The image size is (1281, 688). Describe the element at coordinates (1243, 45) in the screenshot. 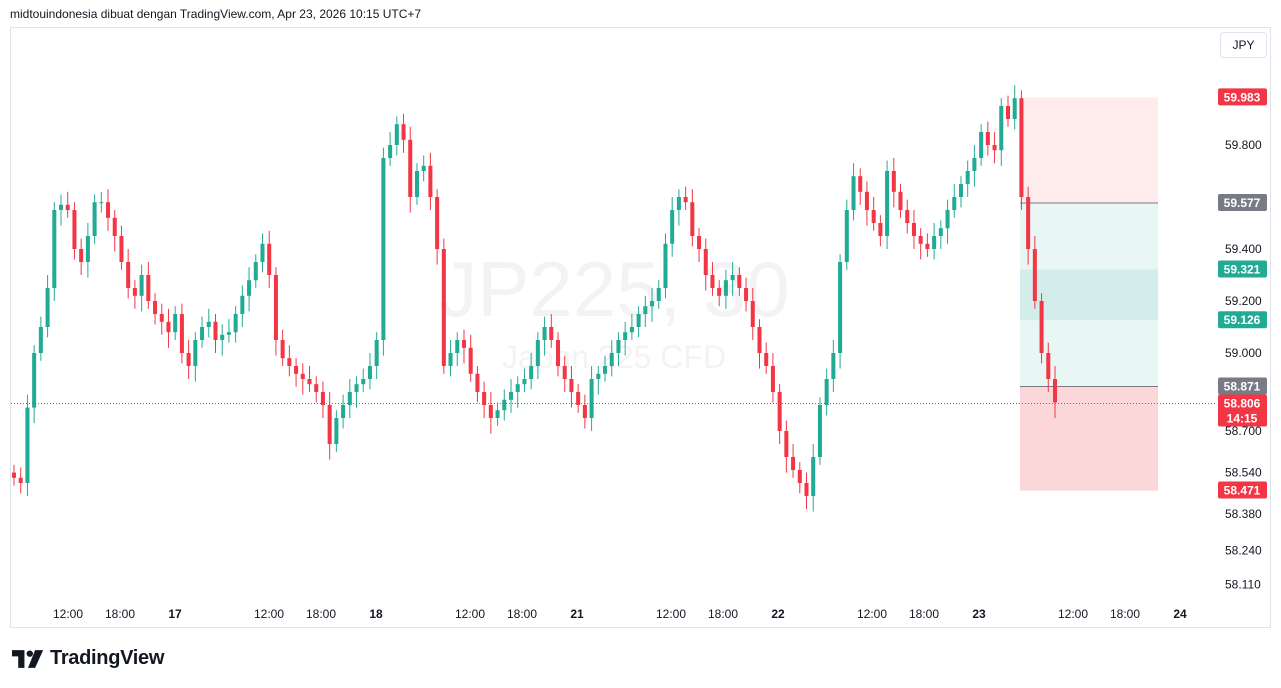

I see `currency-button: JPY` at that location.